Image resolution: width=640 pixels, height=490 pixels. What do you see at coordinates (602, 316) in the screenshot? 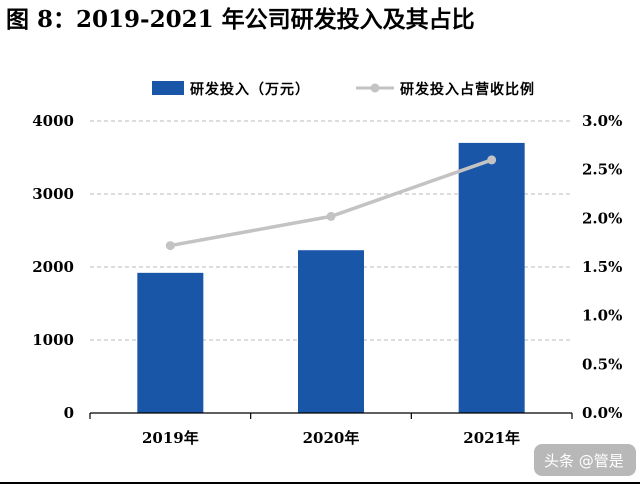
I see `y-right-tick-label: 1.0%` at bounding box center [602, 316].